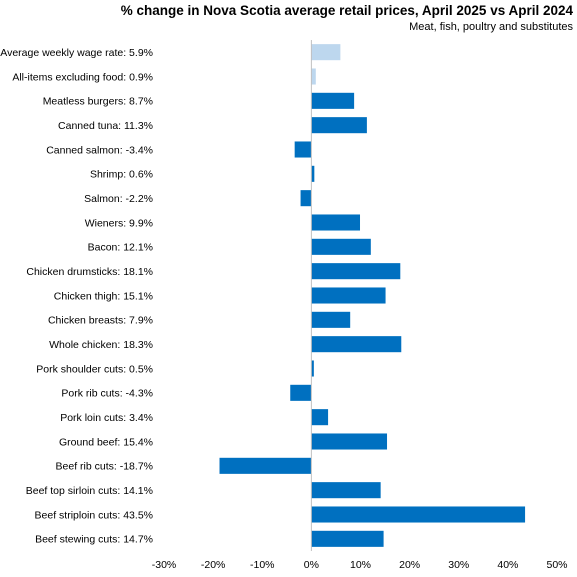 The height and width of the screenshot is (577, 577). I want to click on category-label: Chicken thigh: 15.1%, so click(103, 296).